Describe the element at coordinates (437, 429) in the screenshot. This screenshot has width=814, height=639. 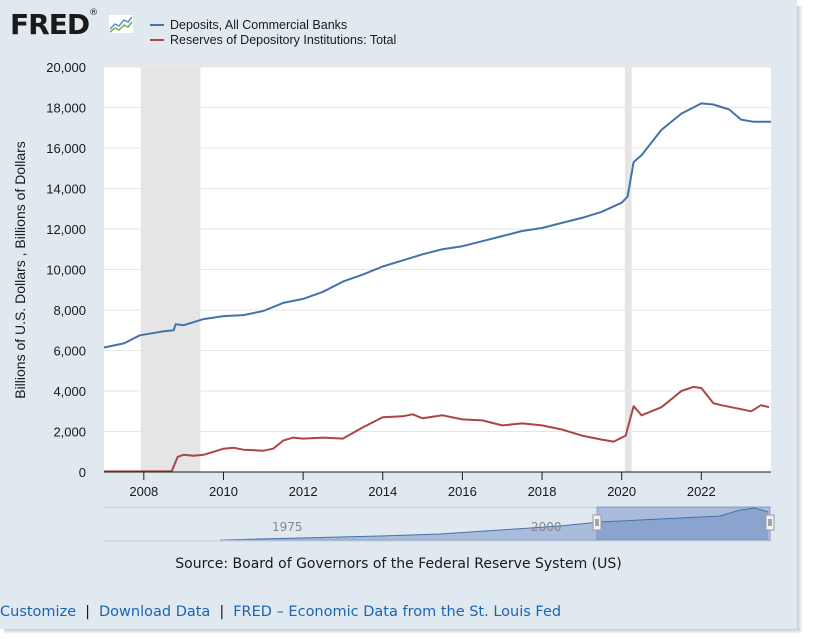
I see `series-line-reserves` at that location.